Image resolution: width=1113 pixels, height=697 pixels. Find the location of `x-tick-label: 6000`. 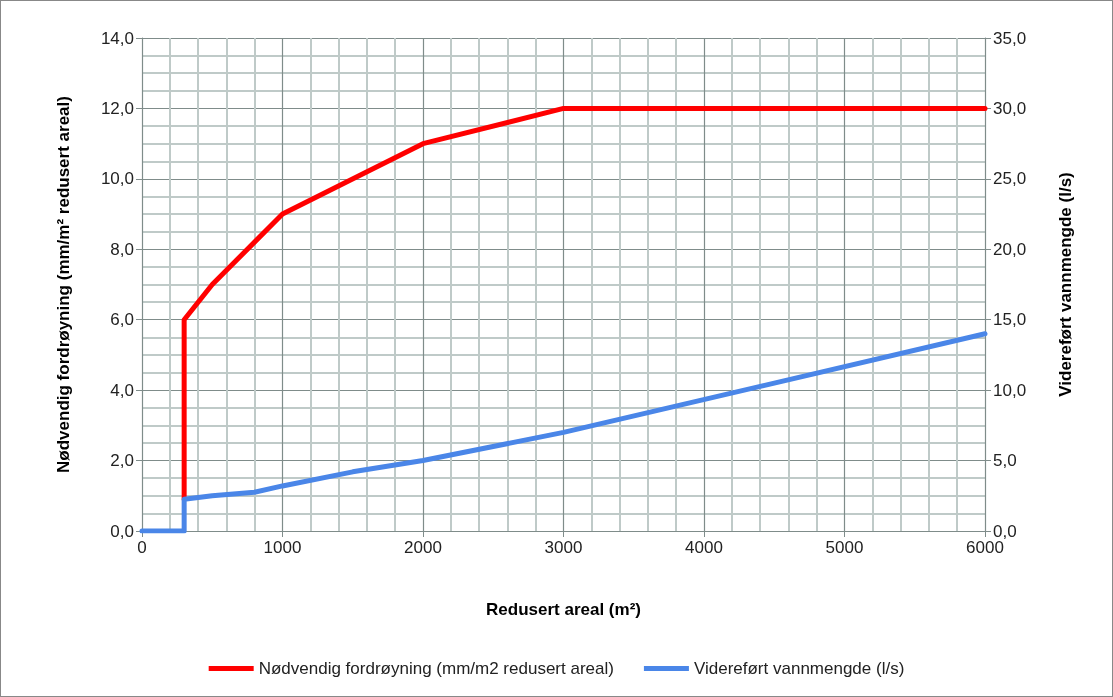

x-tick-label: 6000 is located at coordinates (985, 547).